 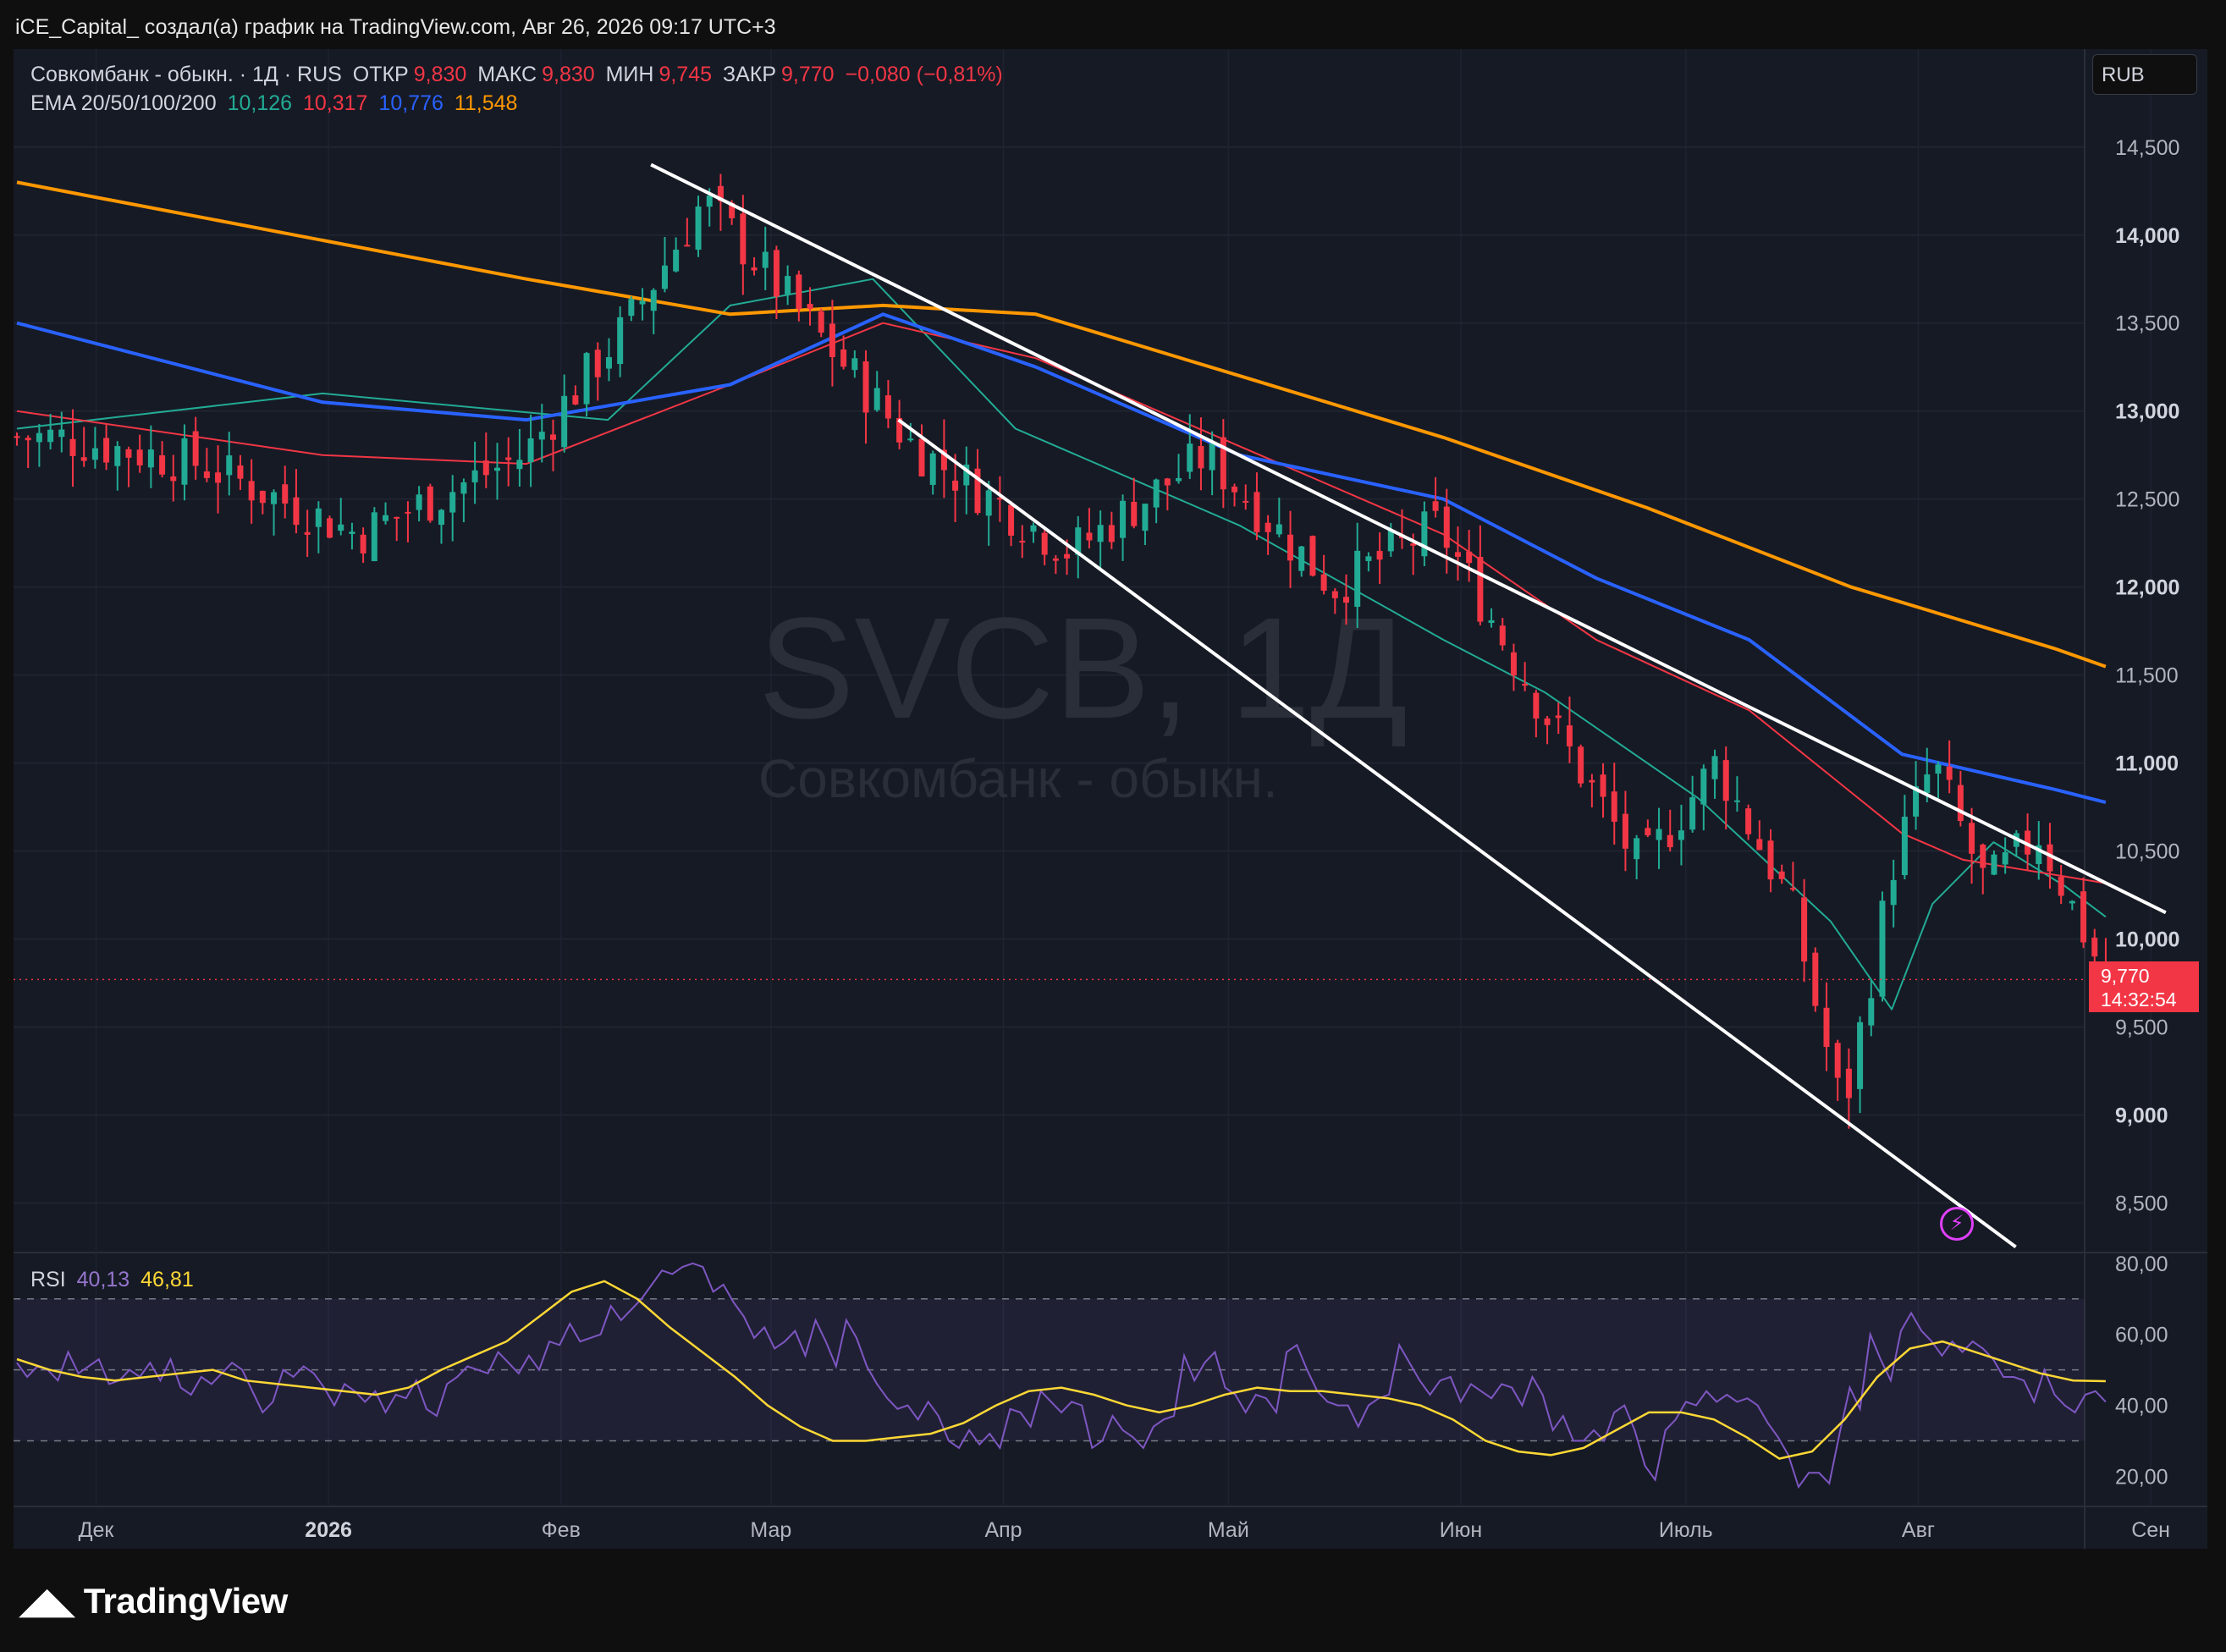 I want to click on bar-countdown: 14:32:54, so click(x=2139, y=999).